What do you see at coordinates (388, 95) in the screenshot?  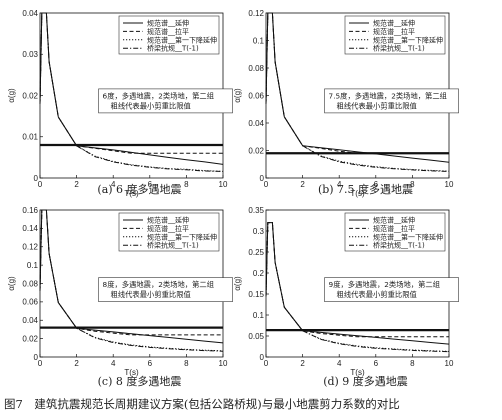 I see `annotation-text: 7.5度，多遇地震，2类场地，第二组` at bounding box center [388, 95].